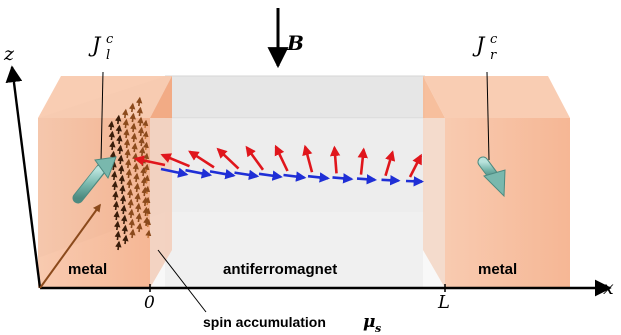  I want to click on left-metal-label: metal, so click(87, 269).